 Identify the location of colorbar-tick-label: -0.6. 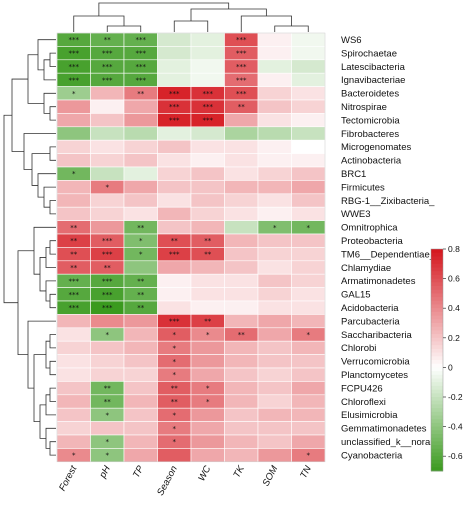
(455, 456).